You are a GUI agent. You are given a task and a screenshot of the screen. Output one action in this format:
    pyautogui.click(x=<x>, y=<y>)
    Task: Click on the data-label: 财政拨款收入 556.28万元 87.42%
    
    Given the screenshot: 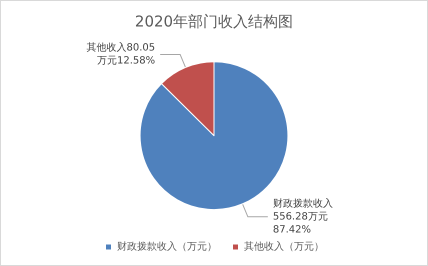 What is the action you would take?
    pyautogui.click(x=302, y=216)
    